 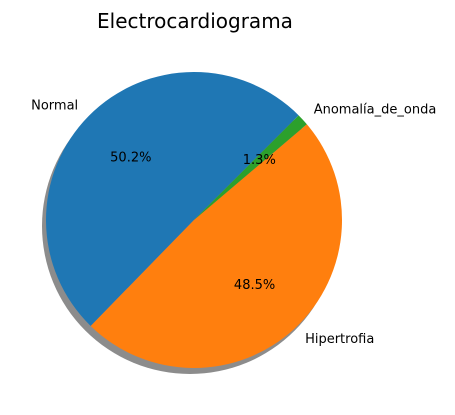 I want to click on slice-label-0: Normal, so click(x=54, y=106).